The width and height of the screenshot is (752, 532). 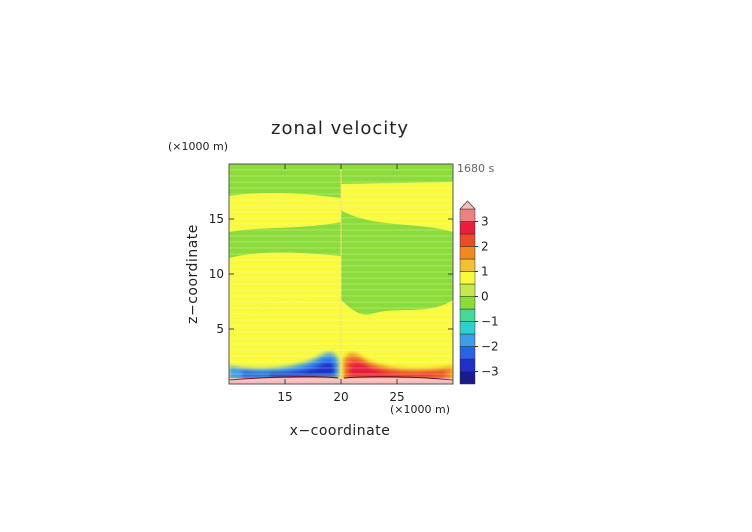 I want to click on x-axis-ticks: 15 20 25, so click(x=341, y=284).